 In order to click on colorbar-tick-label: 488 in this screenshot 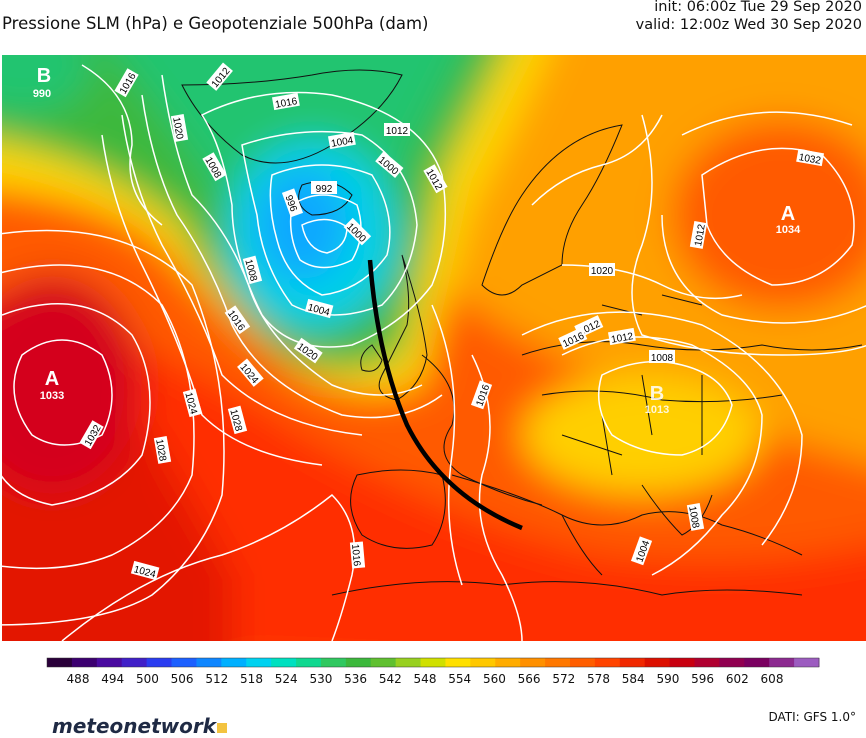, I will do `click(78, 679)`.